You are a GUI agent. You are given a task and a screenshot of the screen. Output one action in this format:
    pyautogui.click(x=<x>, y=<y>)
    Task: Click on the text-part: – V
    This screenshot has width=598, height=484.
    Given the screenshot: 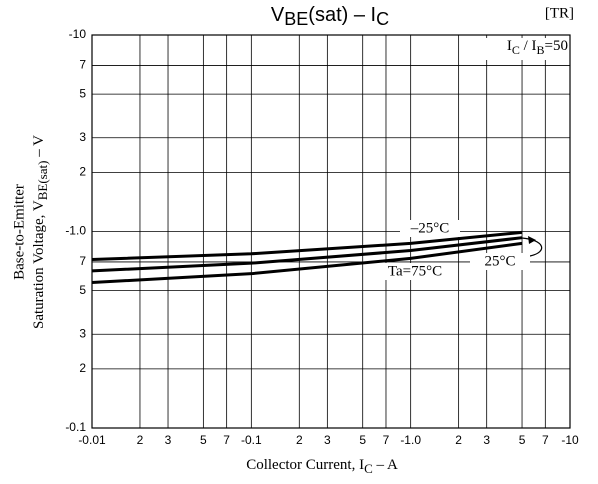 What is the action you would take?
    pyautogui.click(x=39, y=148)
    